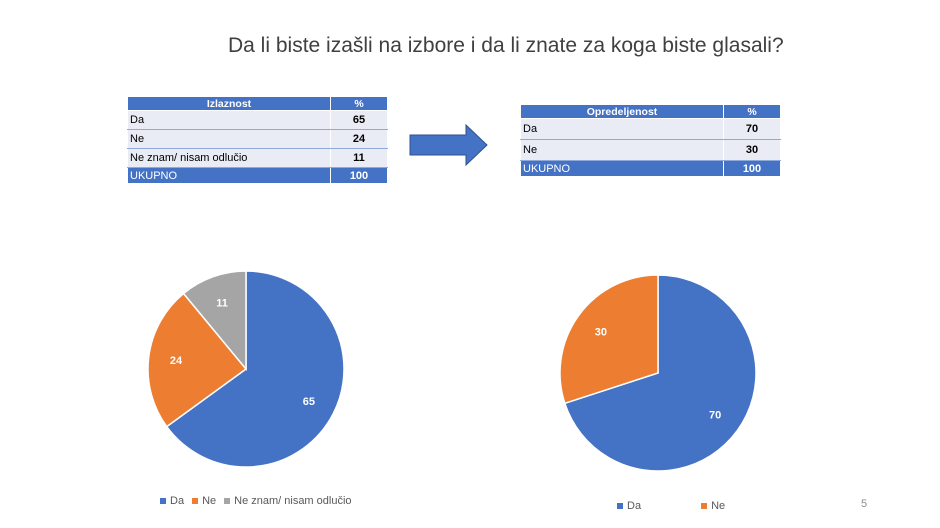 The height and width of the screenshot is (528, 940). What do you see at coordinates (359, 139) in the screenshot?
I see `row-value: 24` at bounding box center [359, 139].